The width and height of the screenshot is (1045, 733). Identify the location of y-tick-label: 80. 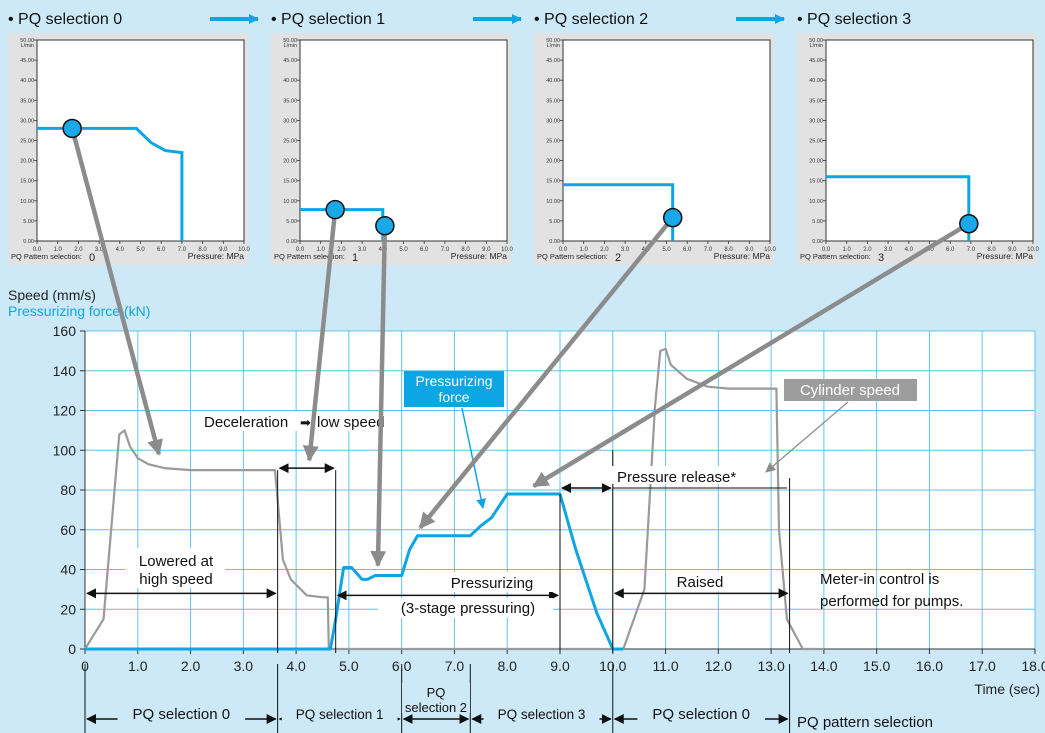
(68, 490).